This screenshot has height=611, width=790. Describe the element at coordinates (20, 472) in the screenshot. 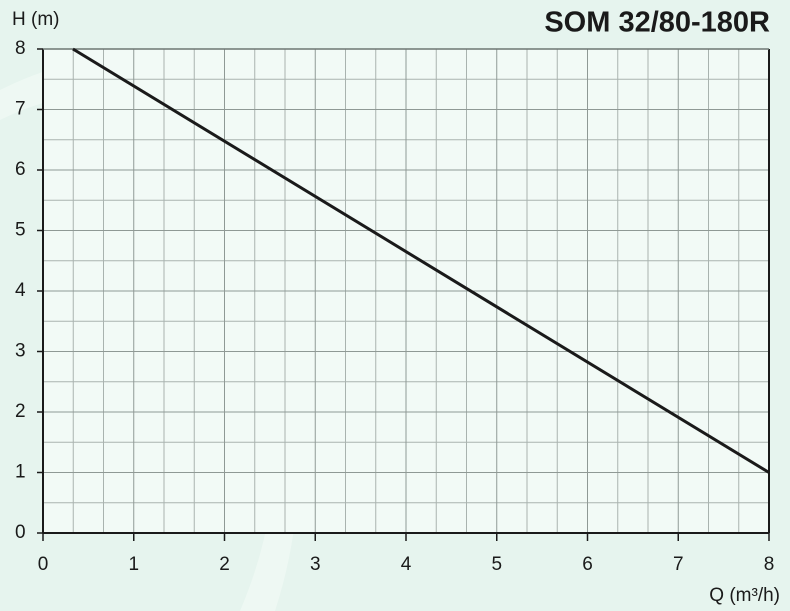

I see `y-tick-label: 1` at that location.